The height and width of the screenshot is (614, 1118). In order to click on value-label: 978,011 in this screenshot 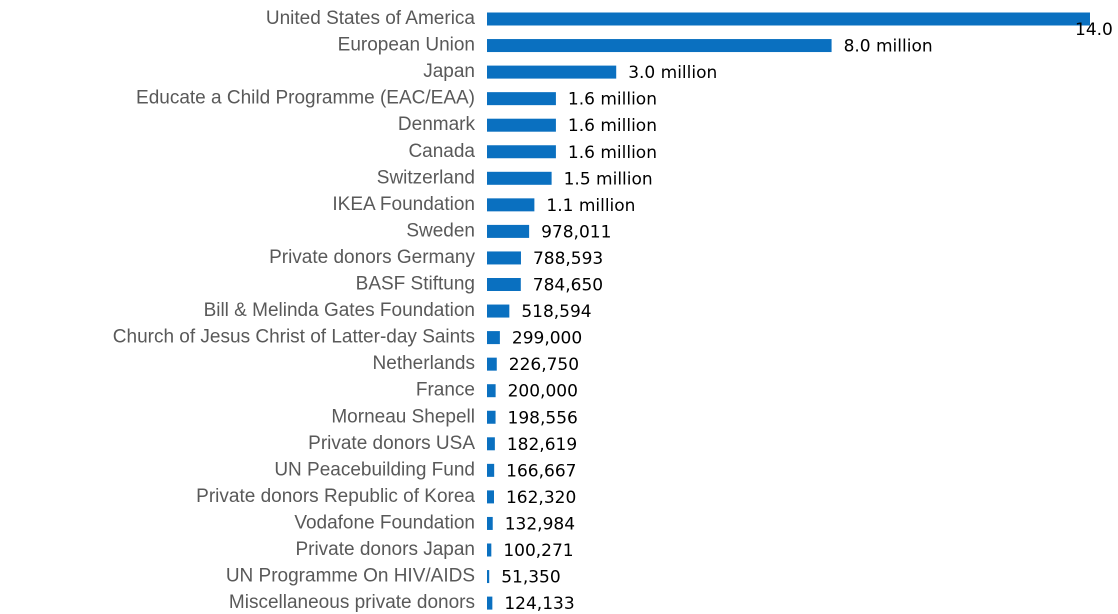, I will do `click(576, 232)`.